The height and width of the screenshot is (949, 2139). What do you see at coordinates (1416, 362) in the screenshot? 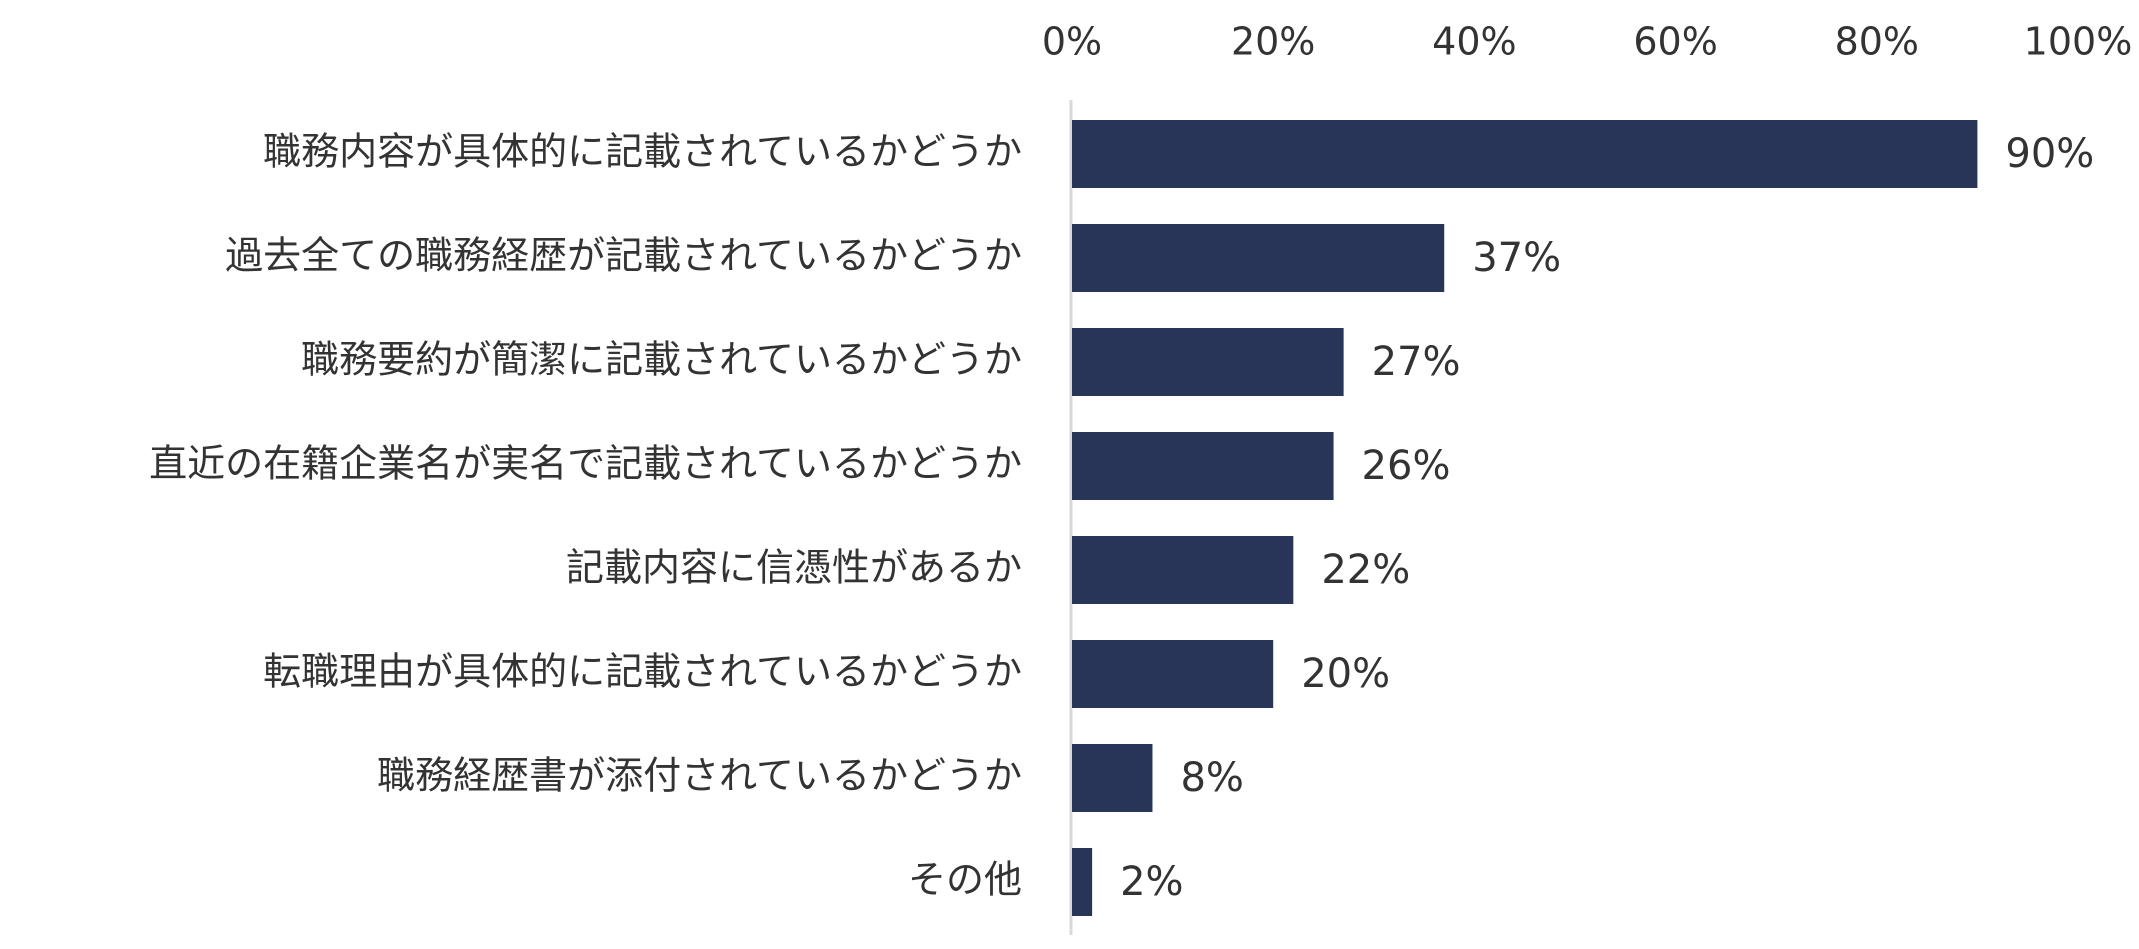
I see `data-label-3: 27%` at bounding box center [1416, 362].